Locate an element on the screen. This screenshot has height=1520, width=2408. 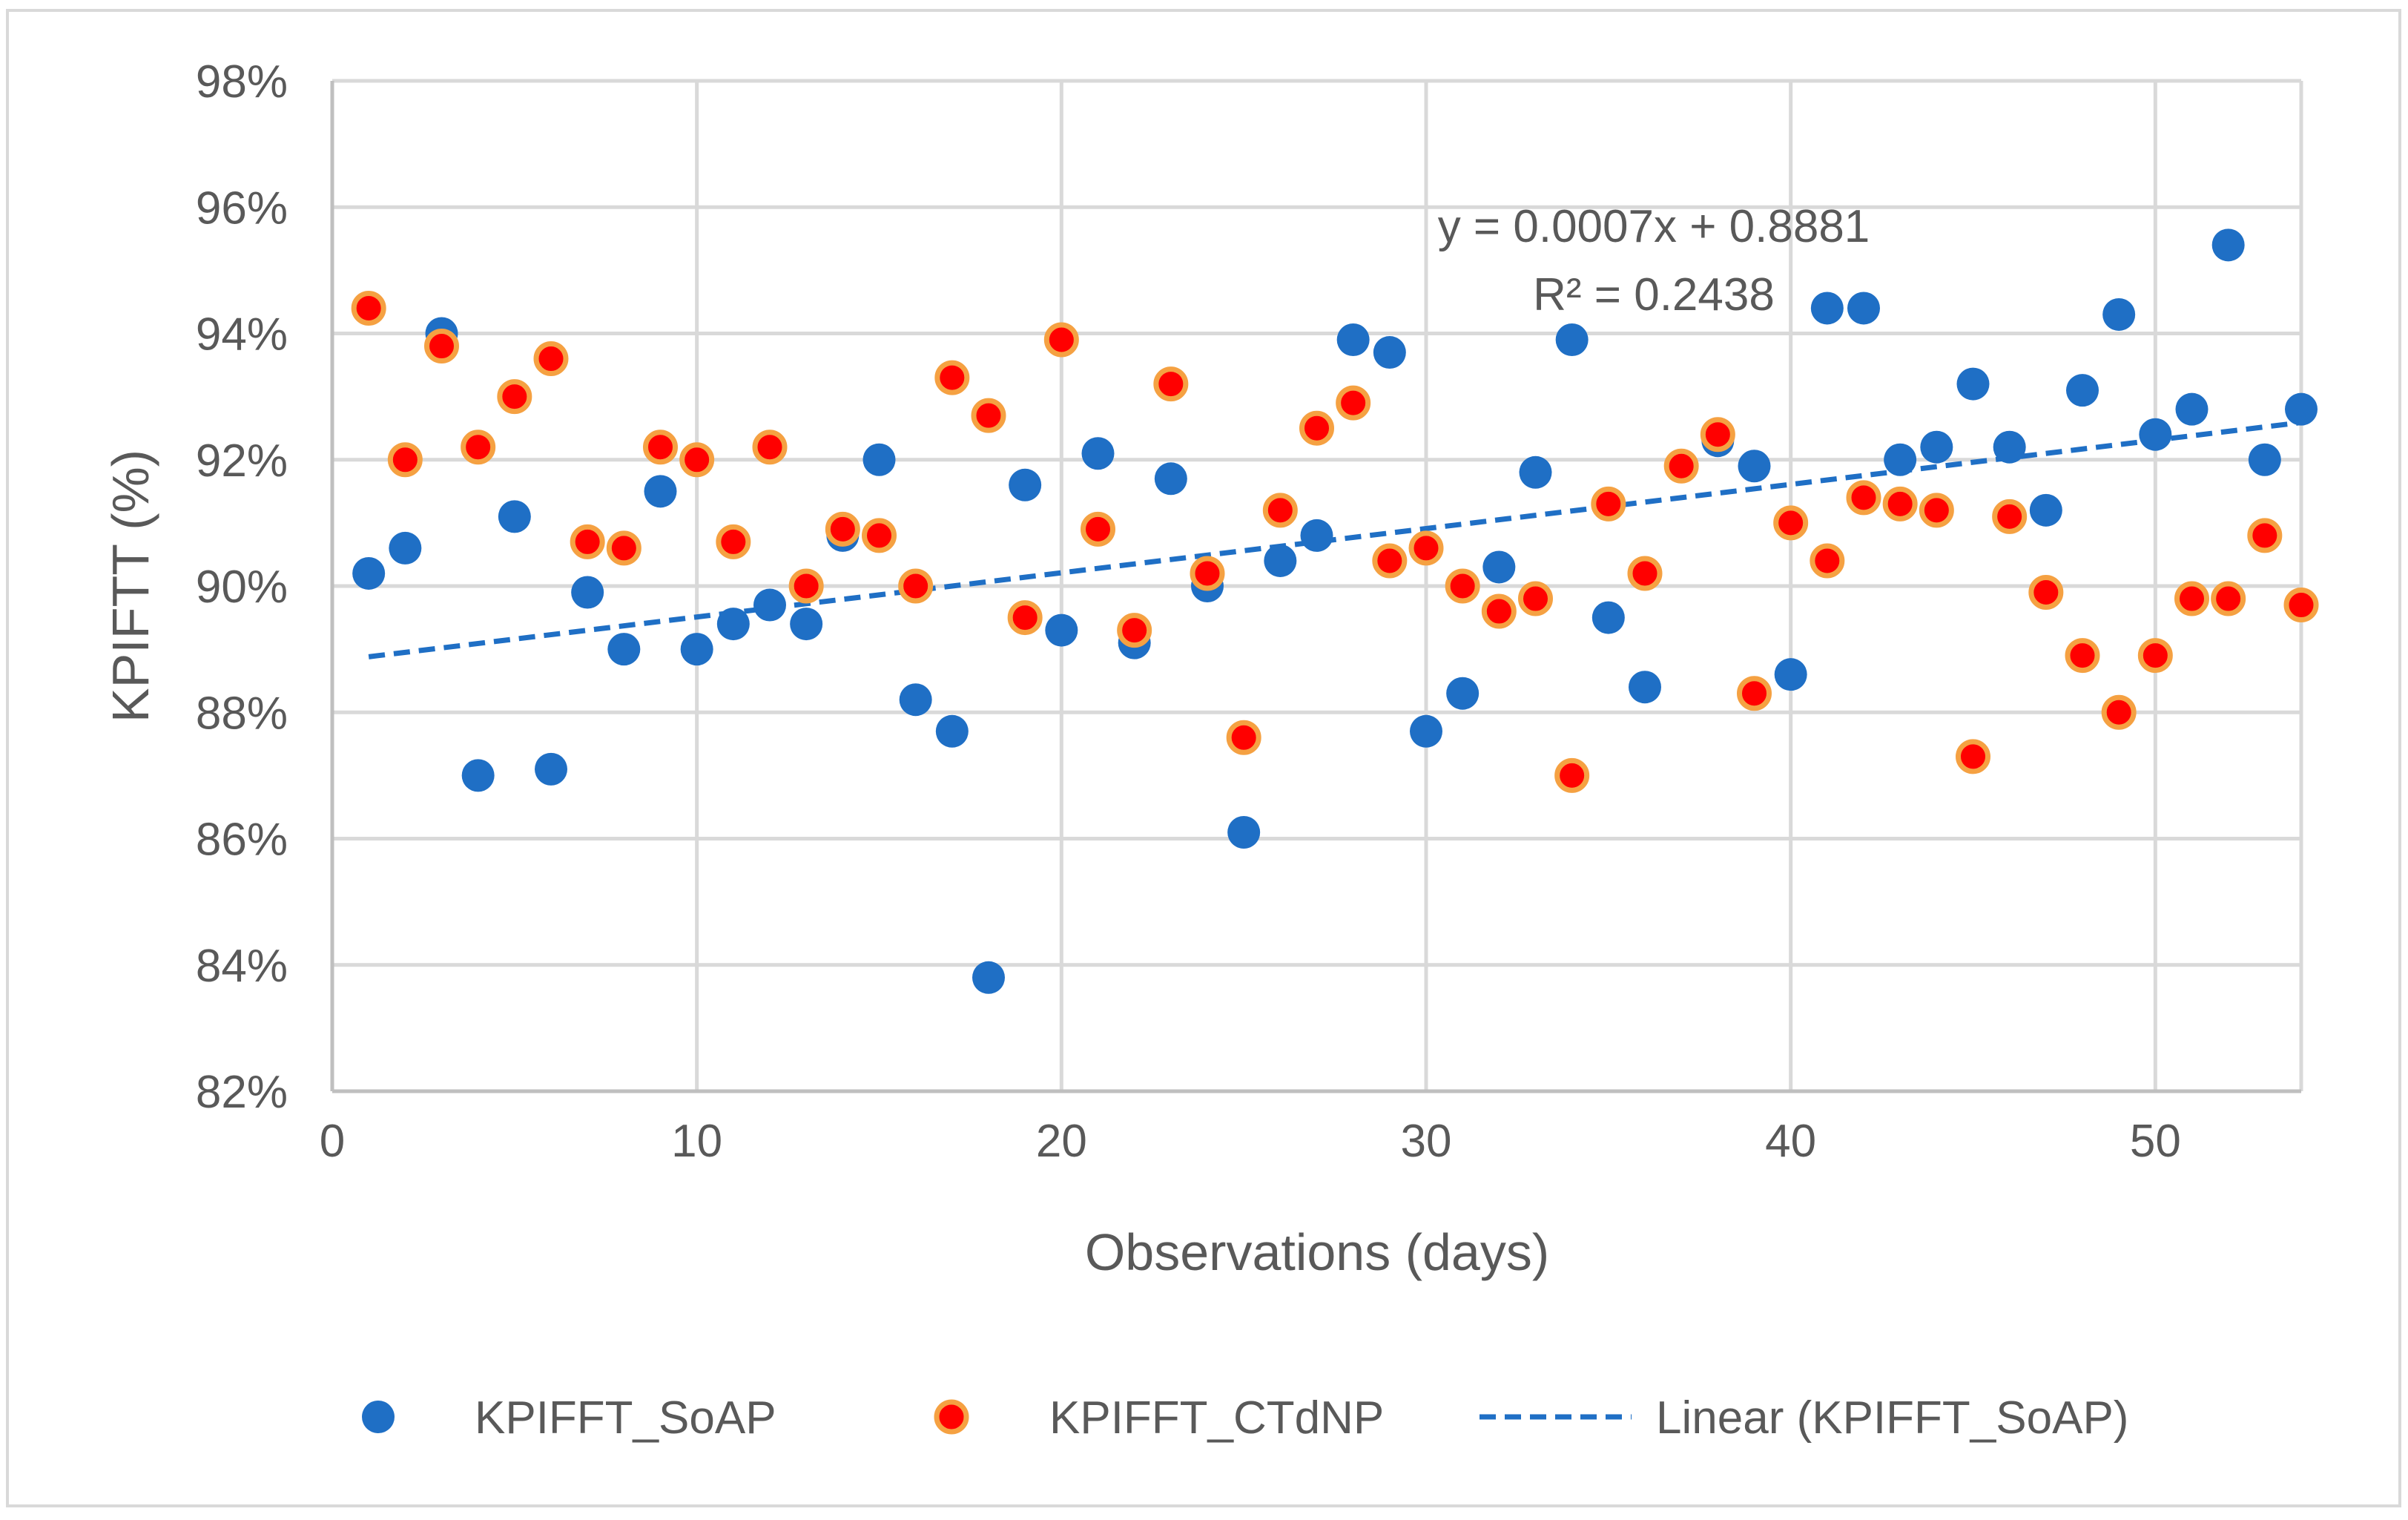
x-tick-label: 0 is located at coordinates (333, 1141).